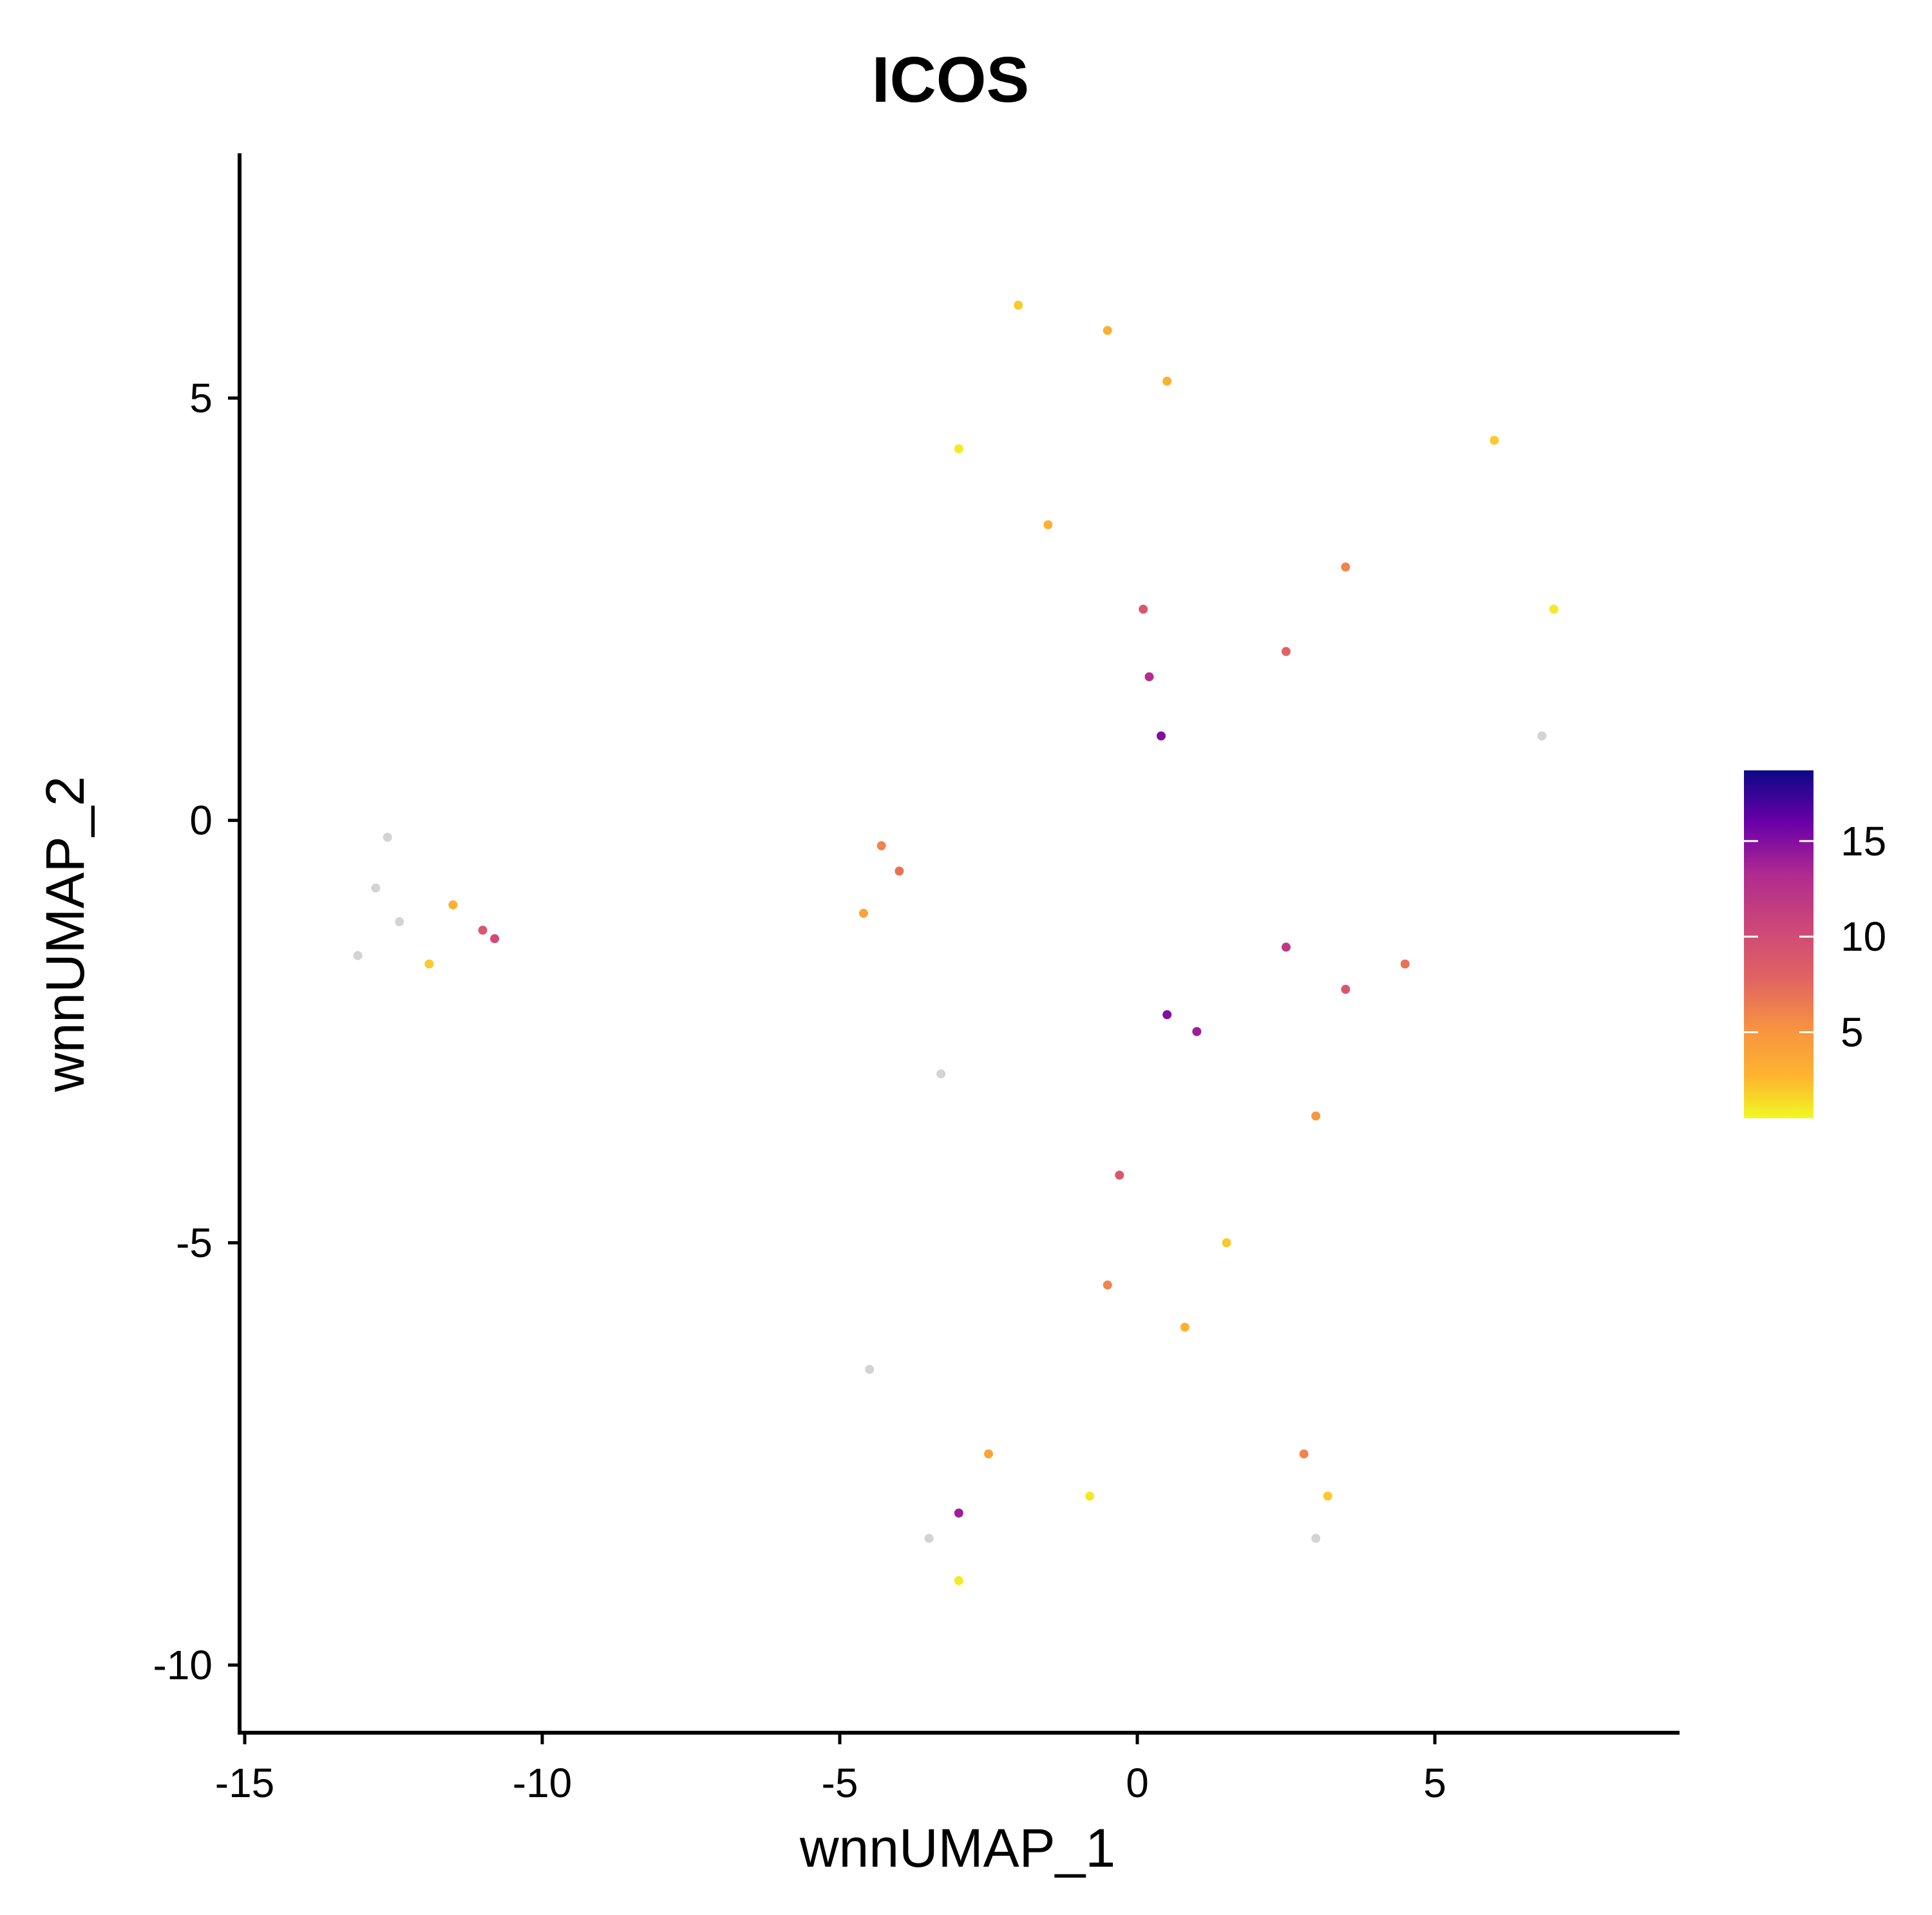 The width and height of the screenshot is (1932, 1915). Describe the element at coordinates (245, 1783) in the screenshot. I see `x-tick-label: -15` at that location.